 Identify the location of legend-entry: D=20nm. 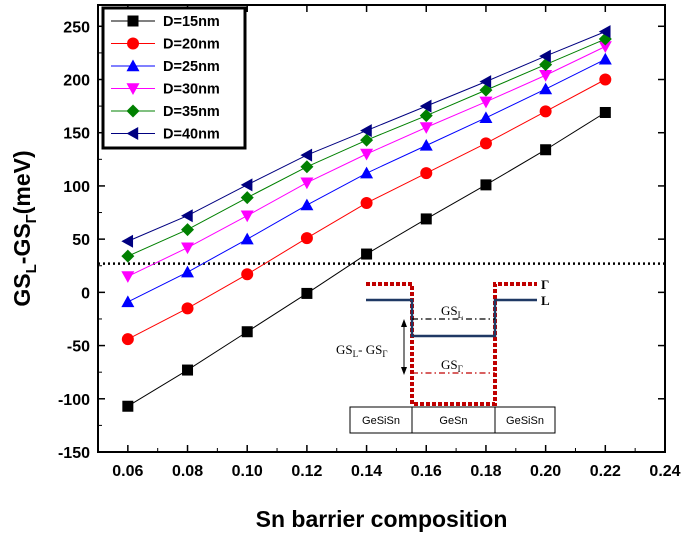
(165, 45).